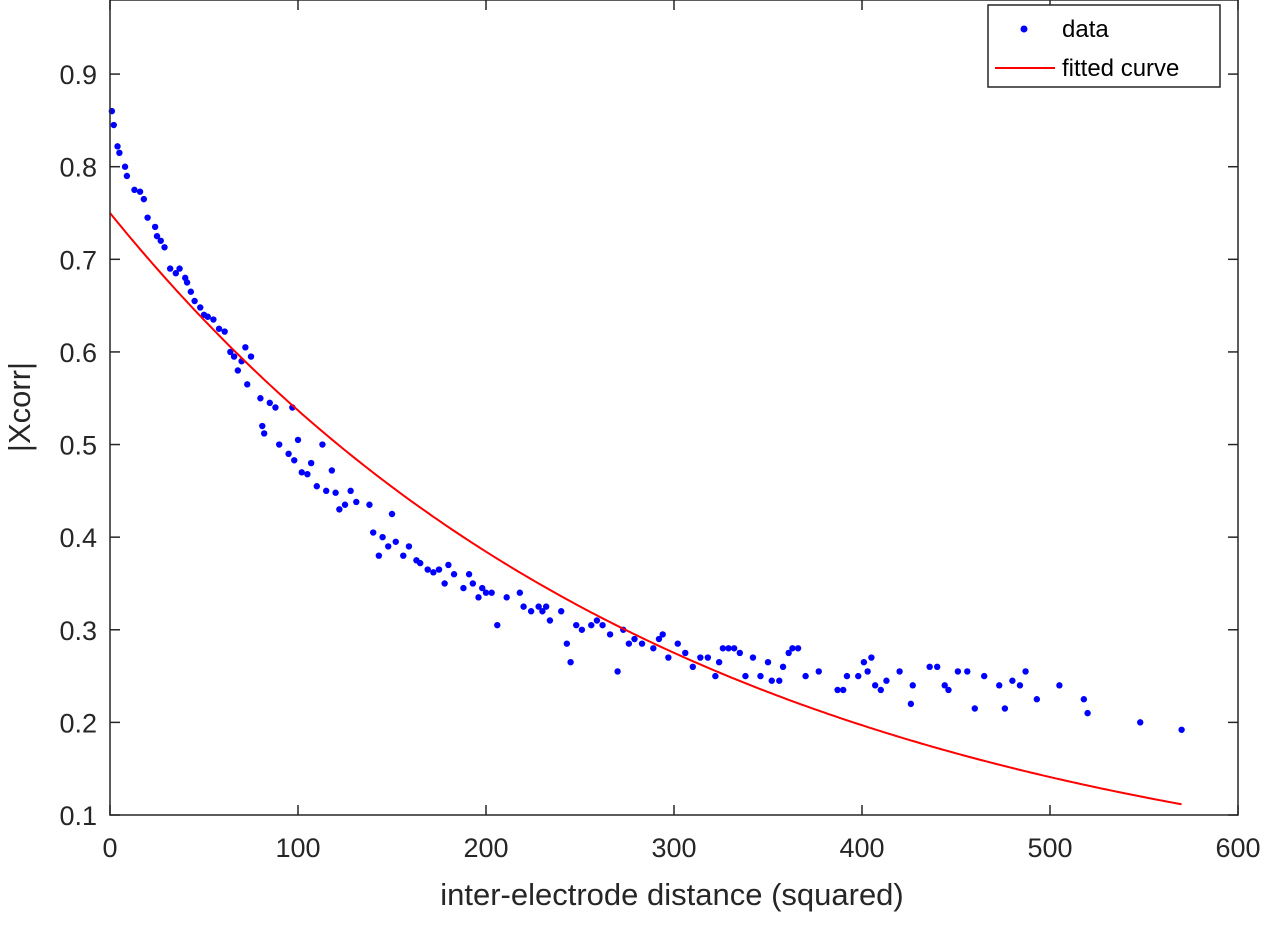 This screenshot has width=1280, height=926. Describe the element at coordinates (78, 723) in the screenshot. I see `y-tick-label: 0.2` at that location.